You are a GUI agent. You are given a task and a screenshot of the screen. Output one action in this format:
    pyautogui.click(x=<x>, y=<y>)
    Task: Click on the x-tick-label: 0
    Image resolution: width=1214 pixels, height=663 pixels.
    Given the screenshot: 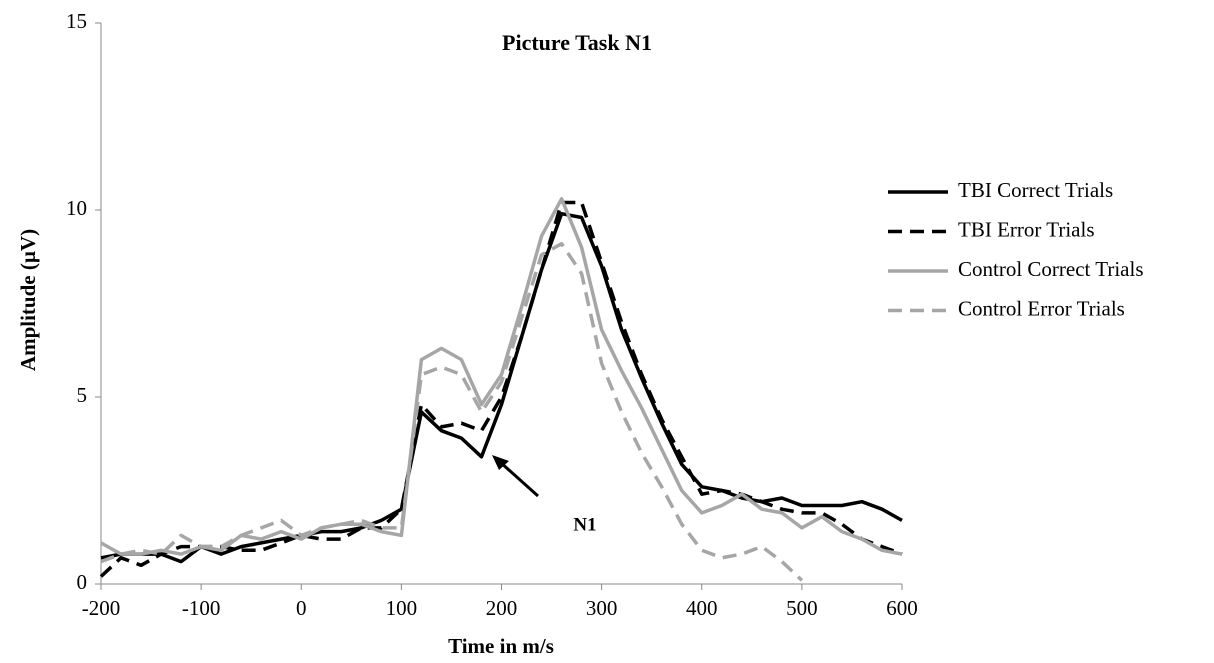 What is the action you would take?
    pyautogui.click(x=301, y=608)
    